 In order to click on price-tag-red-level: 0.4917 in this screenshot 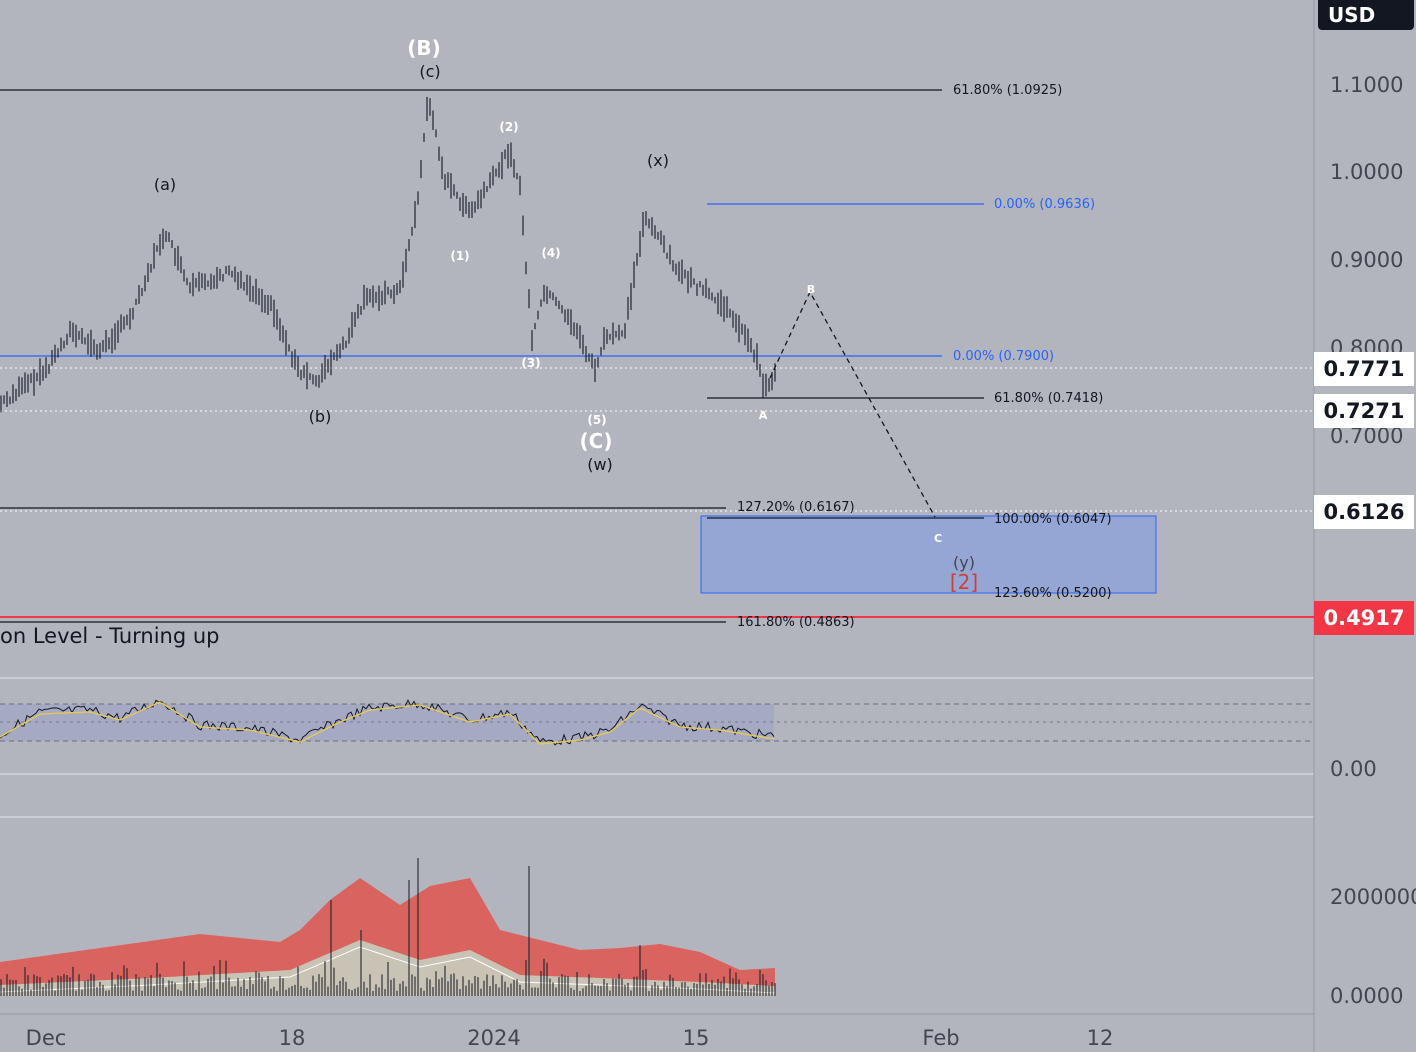, I will do `click(1364, 618)`.